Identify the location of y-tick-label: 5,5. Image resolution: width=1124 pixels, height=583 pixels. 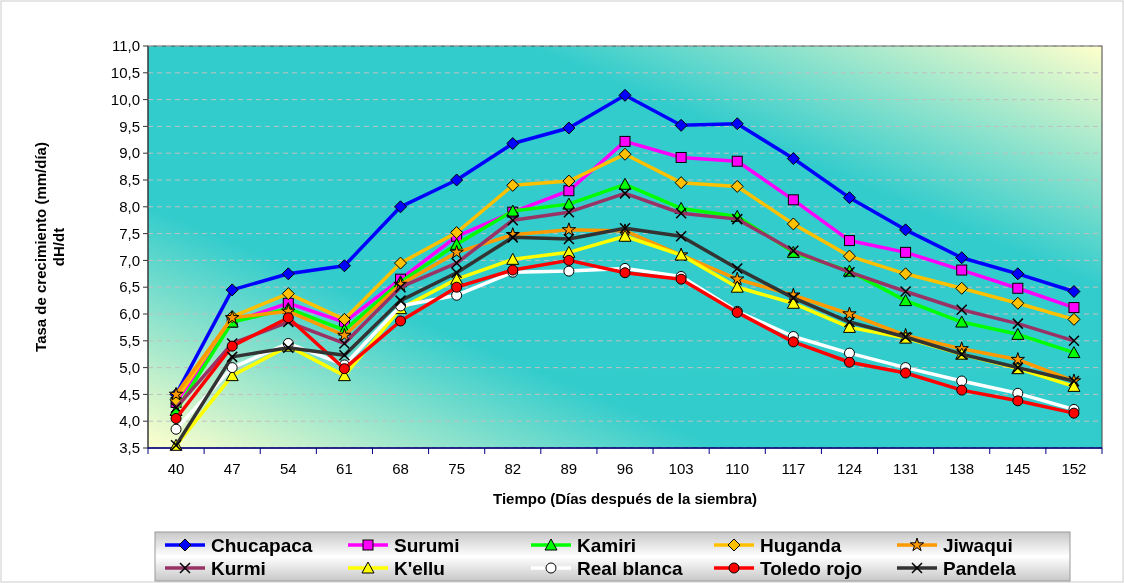
(129, 341).